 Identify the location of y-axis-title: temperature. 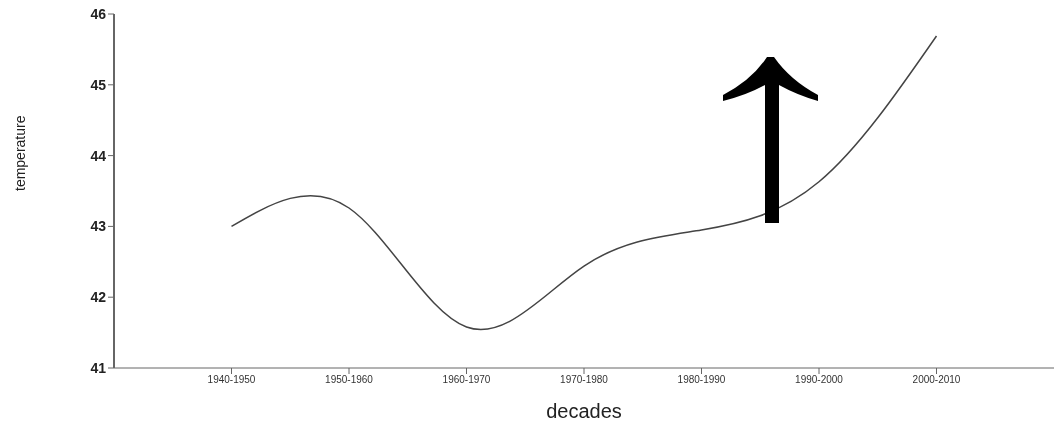
(19, 153).